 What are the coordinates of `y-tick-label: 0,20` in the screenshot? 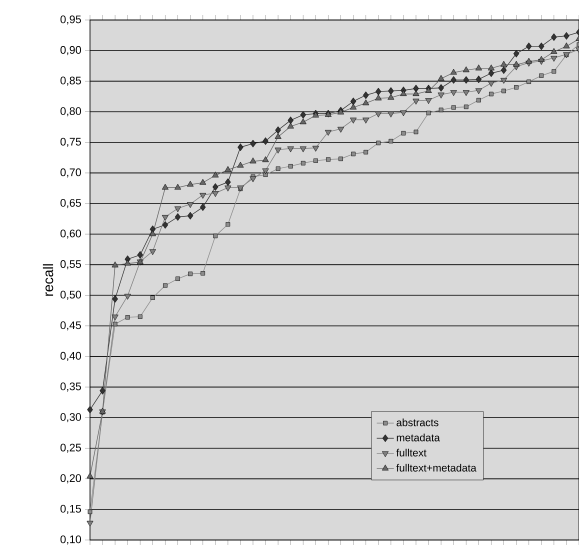 It's located at (71, 479).